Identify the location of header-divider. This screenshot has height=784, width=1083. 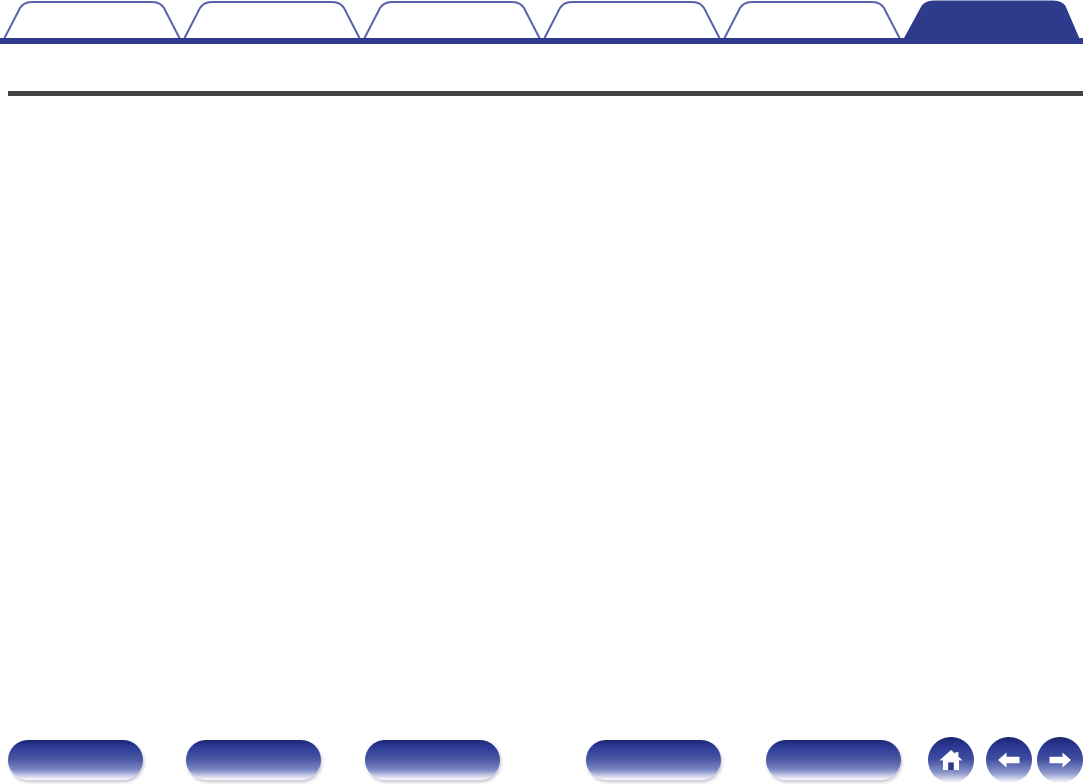
(545, 93).